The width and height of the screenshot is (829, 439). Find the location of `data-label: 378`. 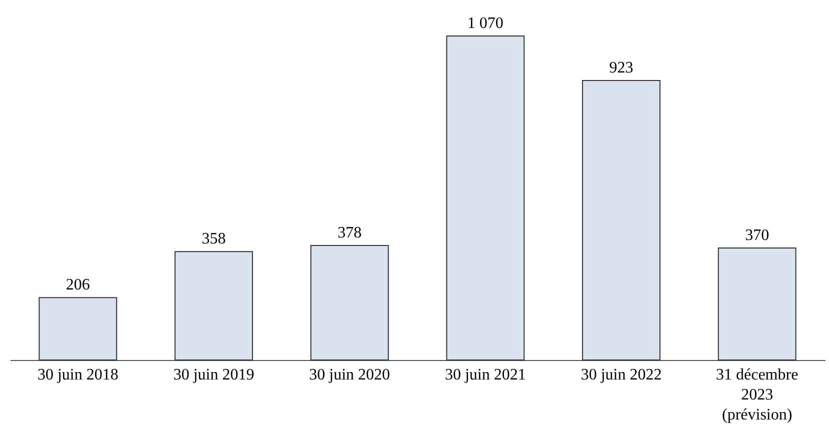

data-label: 378 is located at coordinates (350, 233).